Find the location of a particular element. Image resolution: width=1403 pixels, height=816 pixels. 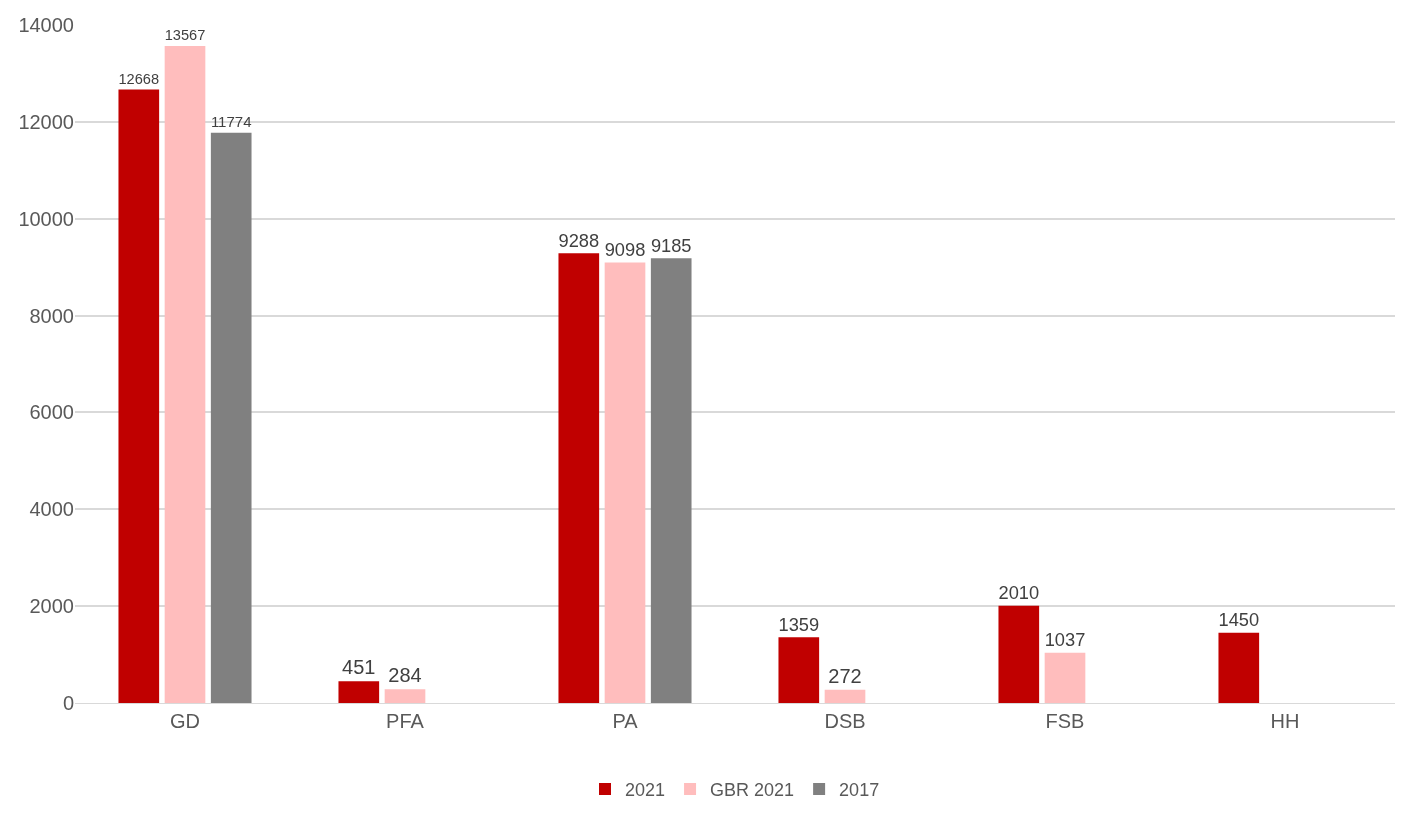

legend-label: 2017 is located at coordinates (859, 790).